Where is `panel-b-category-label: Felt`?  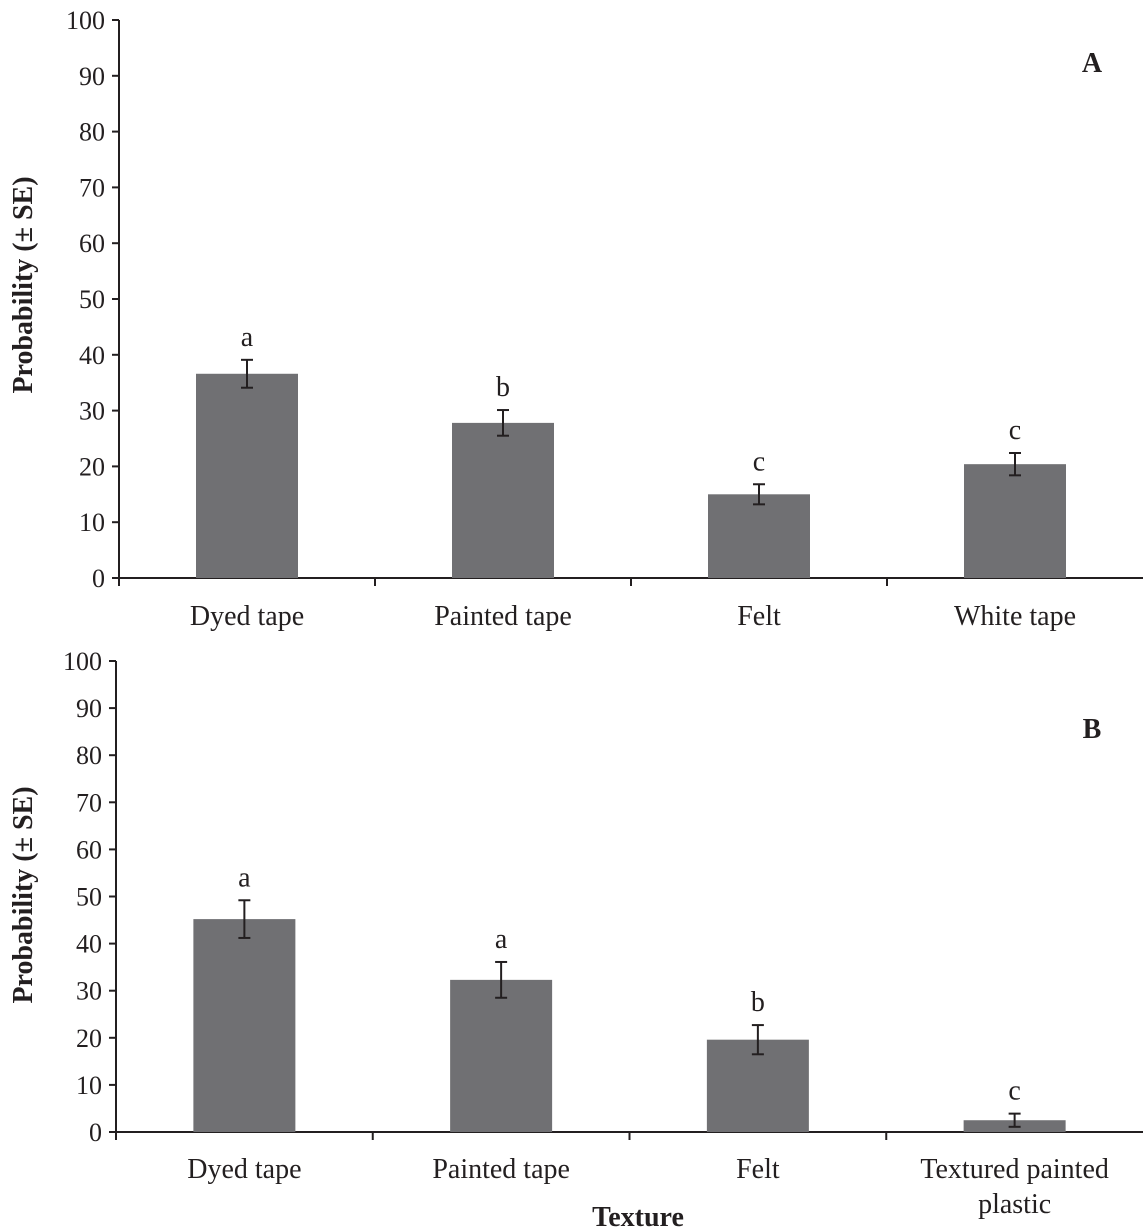
panel-b-category-label: Felt is located at coordinates (758, 1169).